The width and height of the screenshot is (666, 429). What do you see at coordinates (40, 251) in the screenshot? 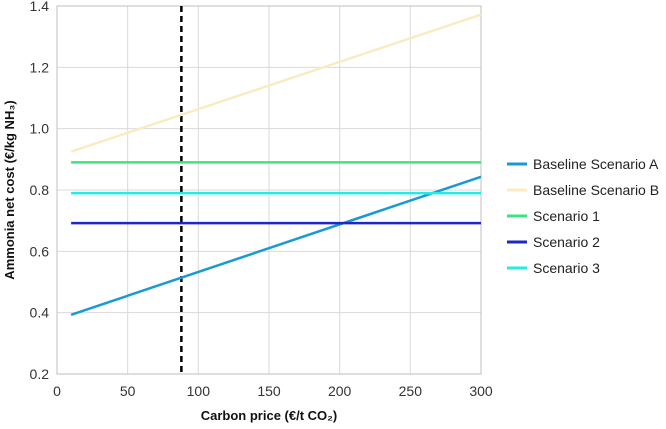
I see `y-tick-label: 0.6` at bounding box center [40, 251].